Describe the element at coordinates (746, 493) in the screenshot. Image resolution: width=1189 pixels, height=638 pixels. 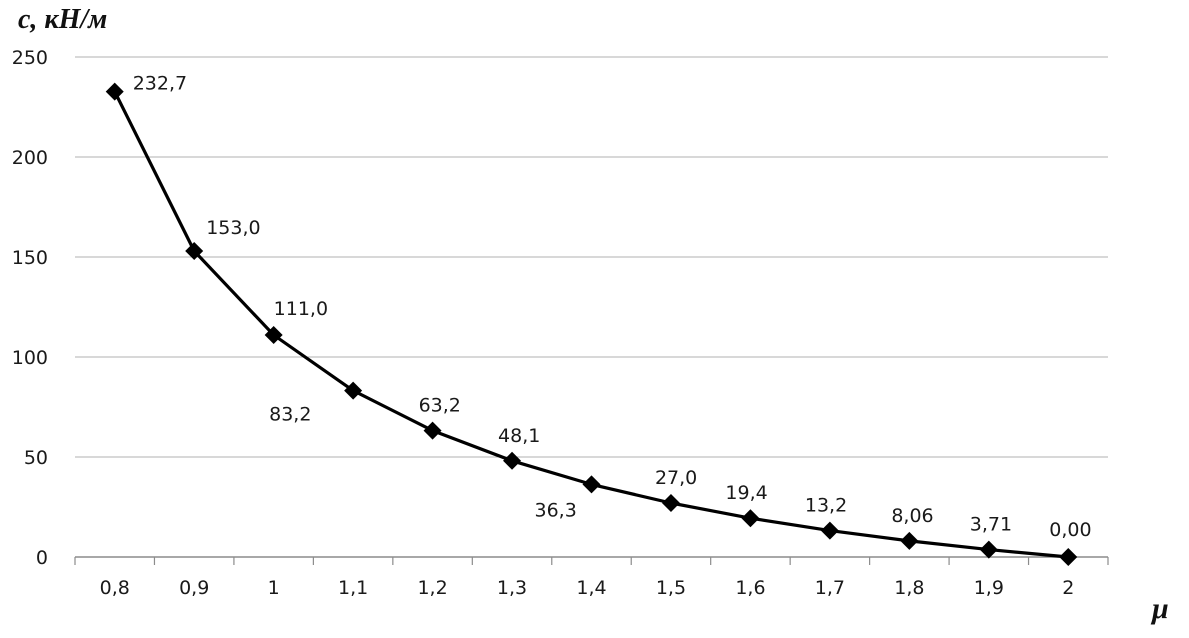
I see `data-label: 19,4` at that location.